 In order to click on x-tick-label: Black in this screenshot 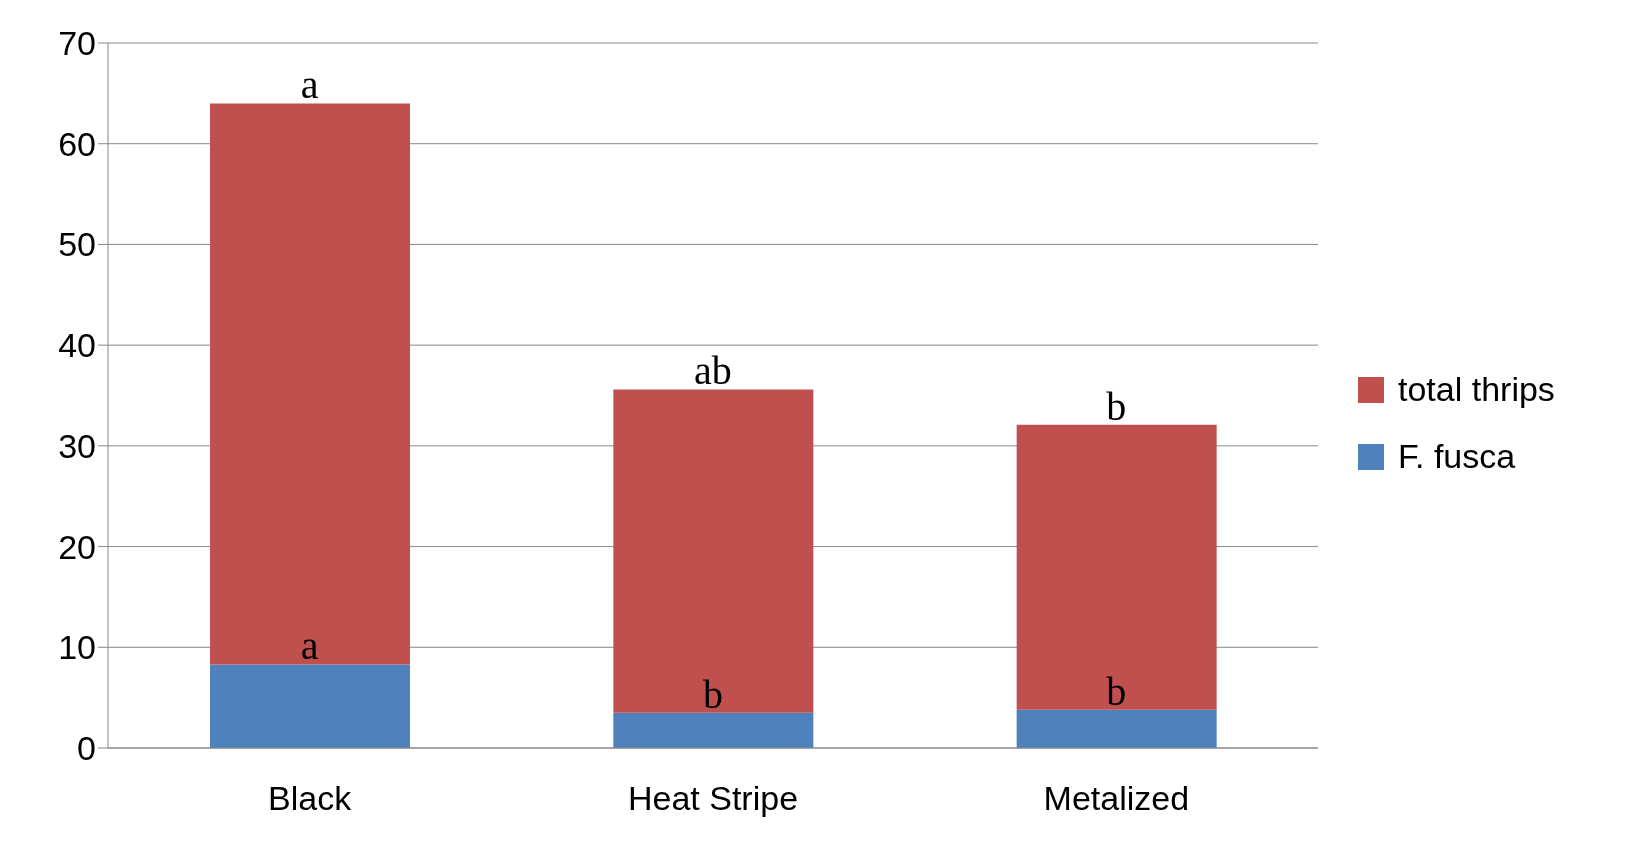, I will do `click(310, 798)`.